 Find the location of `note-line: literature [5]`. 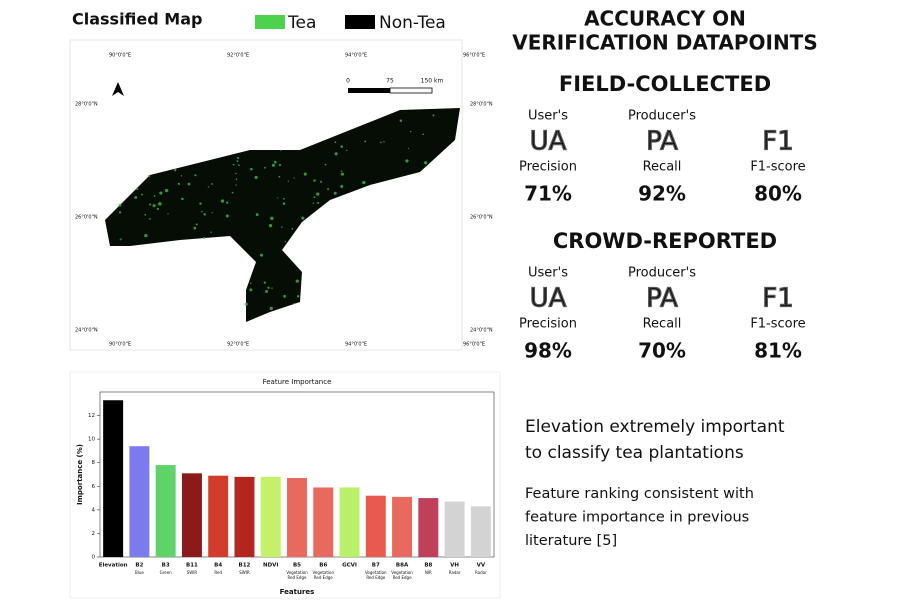

note-line: literature [5] is located at coordinates (571, 541).